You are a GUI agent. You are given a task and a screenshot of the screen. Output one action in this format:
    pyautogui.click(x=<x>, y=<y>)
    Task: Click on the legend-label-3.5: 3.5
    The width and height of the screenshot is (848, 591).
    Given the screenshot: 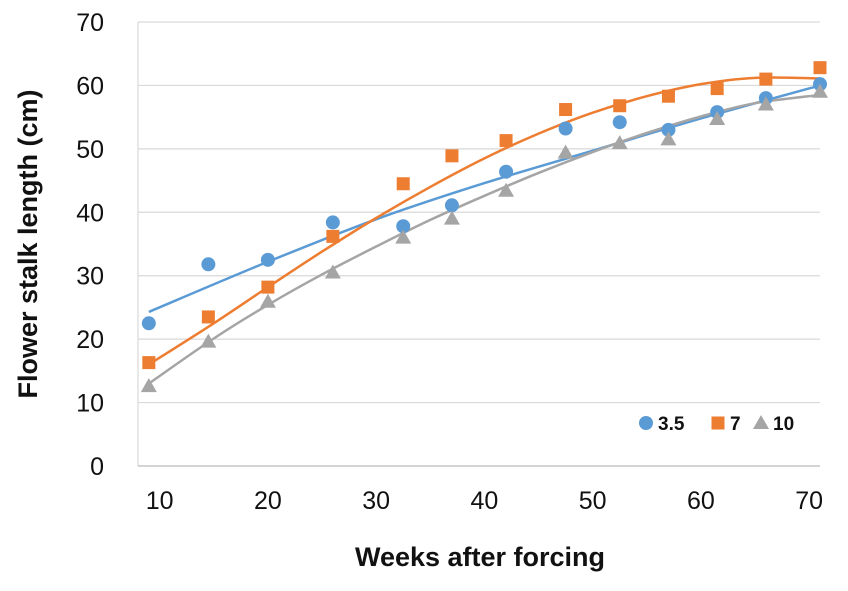 What is the action you would take?
    pyautogui.click(x=671, y=424)
    